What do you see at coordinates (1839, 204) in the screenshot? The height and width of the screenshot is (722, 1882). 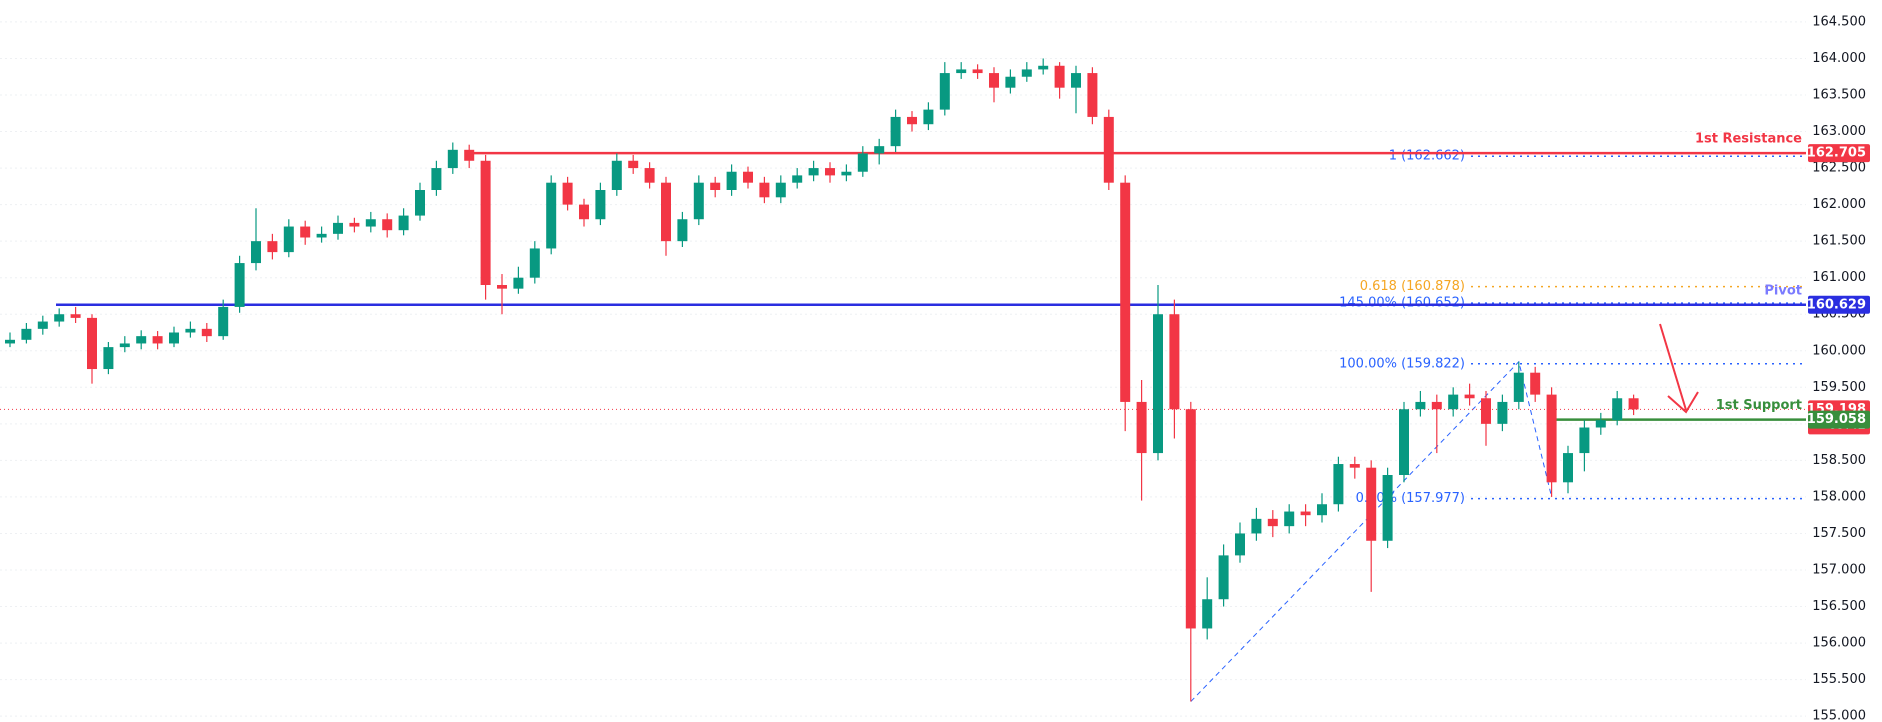 I see `y-tick-label: 162.000` at bounding box center [1839, 204].